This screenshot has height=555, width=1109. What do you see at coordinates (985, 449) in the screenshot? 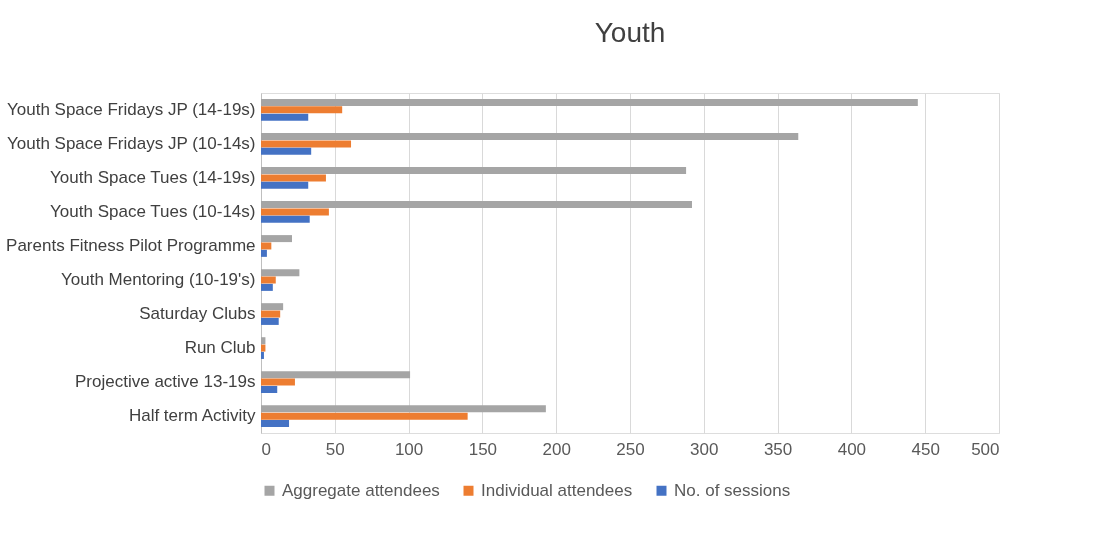
I see `x-tick-label: 500` at bounding box center [985, 449].